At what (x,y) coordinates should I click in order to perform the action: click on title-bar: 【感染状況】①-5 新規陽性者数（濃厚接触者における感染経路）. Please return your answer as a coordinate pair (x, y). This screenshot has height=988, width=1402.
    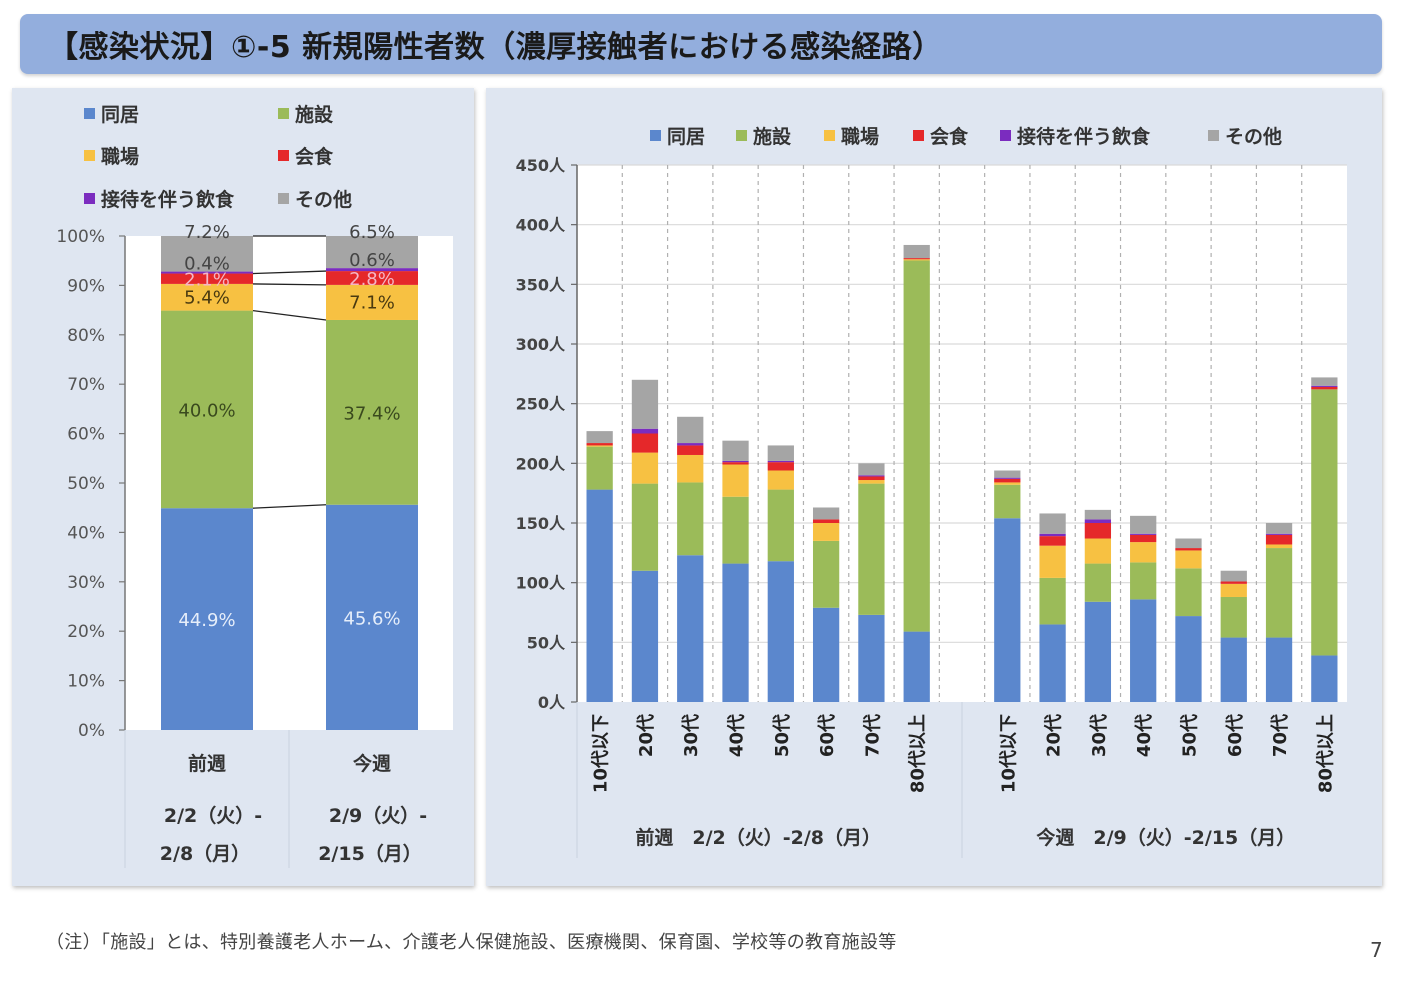
    Looking at the image, I should click on (701, 44).